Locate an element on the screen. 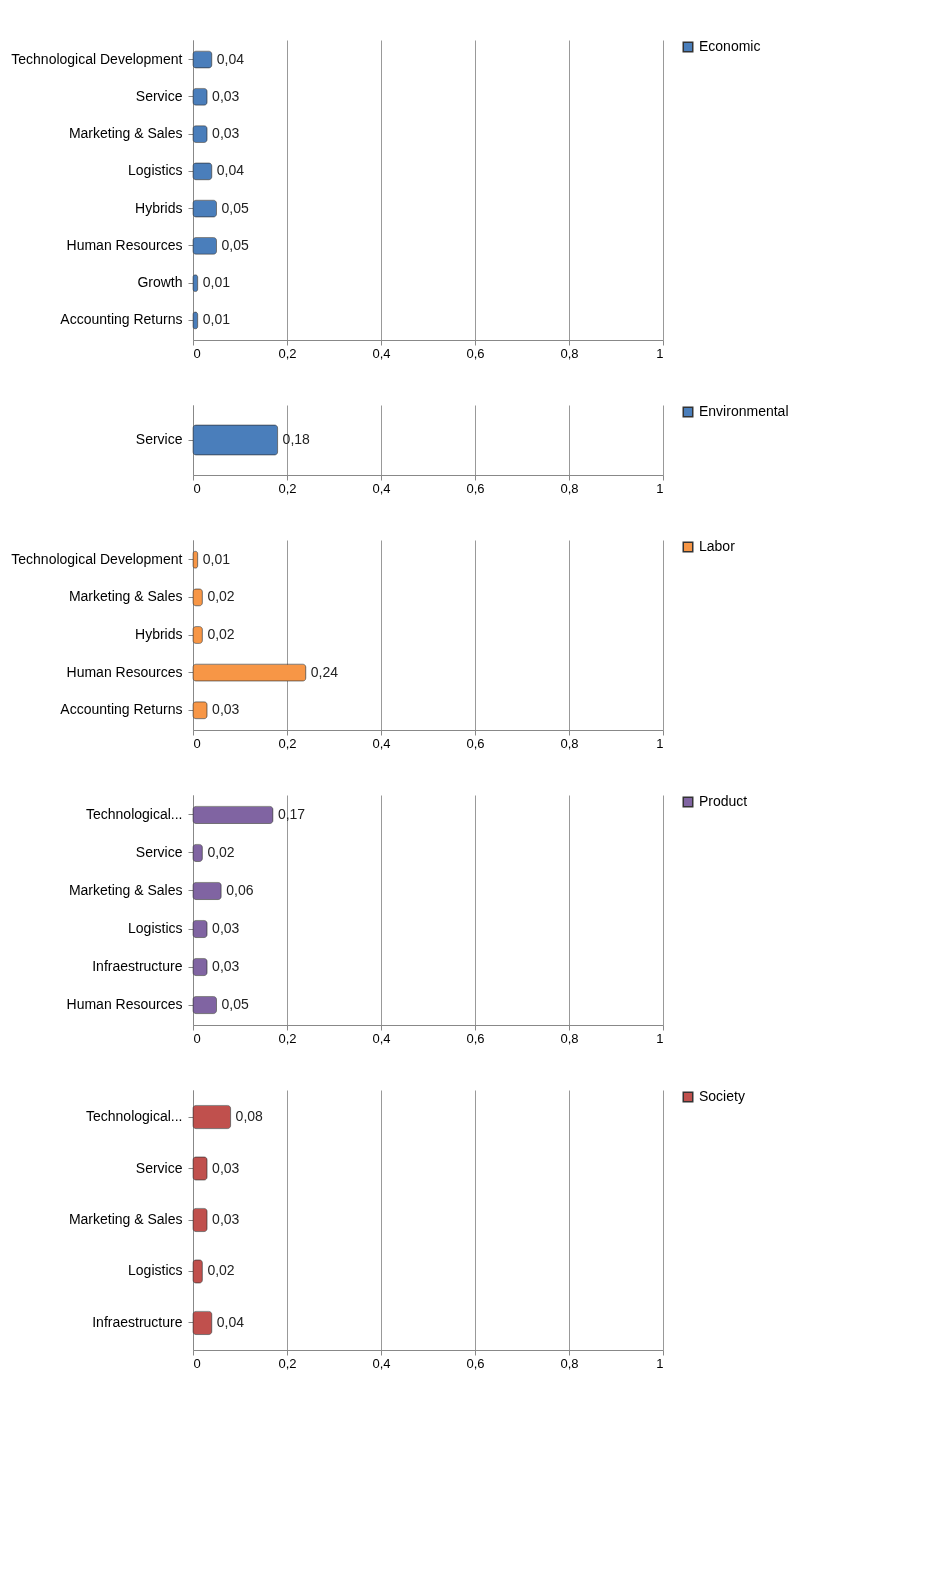 This screenshot has height=1578, width=925. legend-label: Labor is located at coordinates (717, 546).